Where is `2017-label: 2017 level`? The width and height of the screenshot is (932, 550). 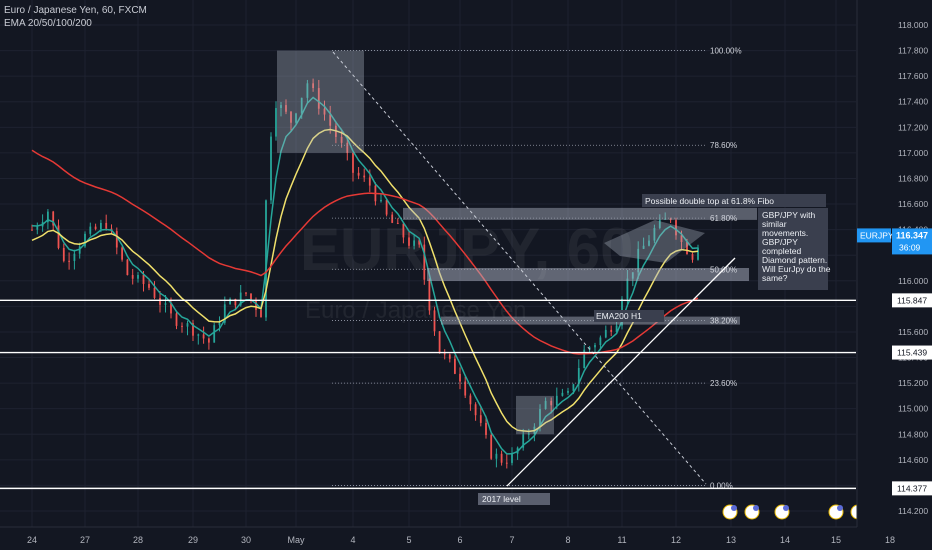 2017-label: 2017 level is located at coordinates (501, 499).